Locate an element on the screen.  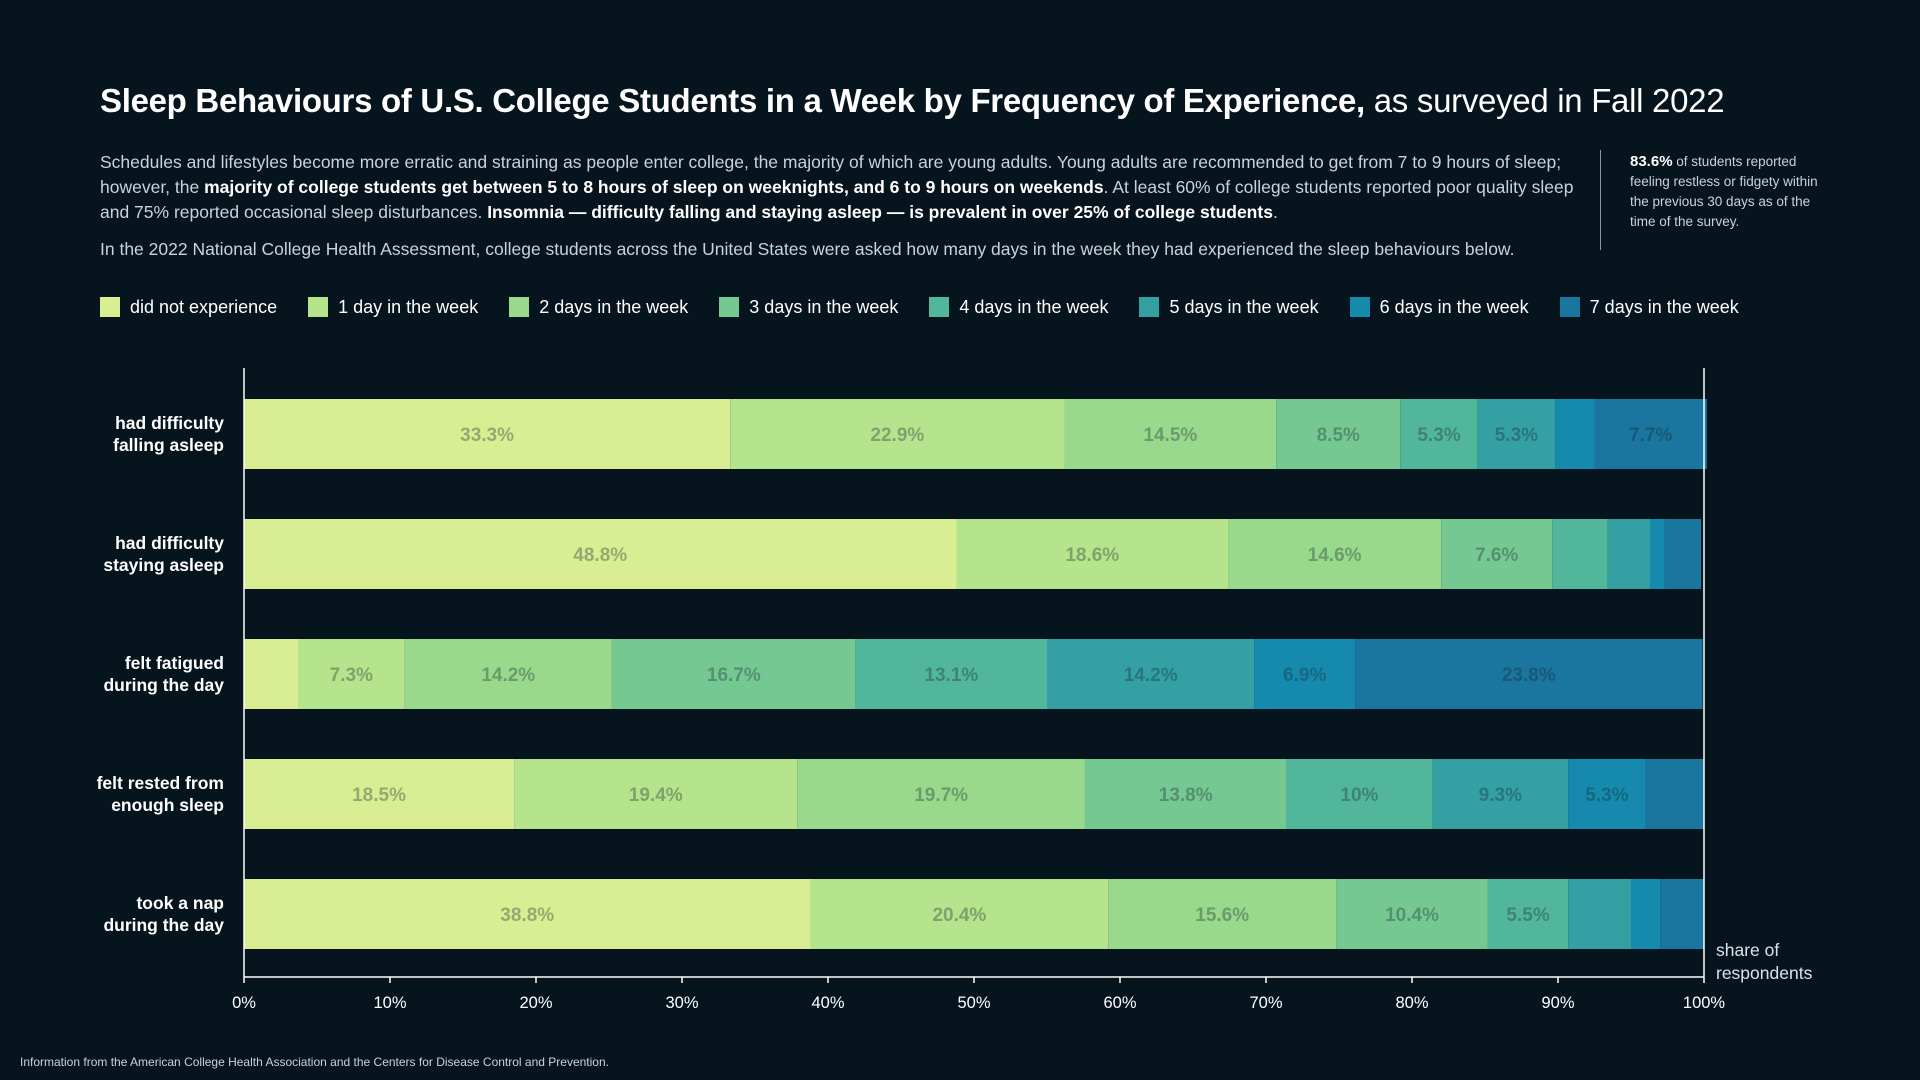
callout-stat: 83.6% is located at coordinates (1651, 161).